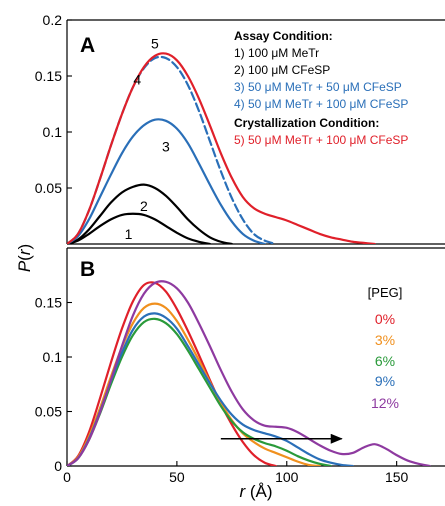  What do you see at coordinates (321, 104) in the screenshot?
I see `legend-entry: 4) 50 μM MeTr + 100 μM CFeSP` at bounding box center [321, 104].